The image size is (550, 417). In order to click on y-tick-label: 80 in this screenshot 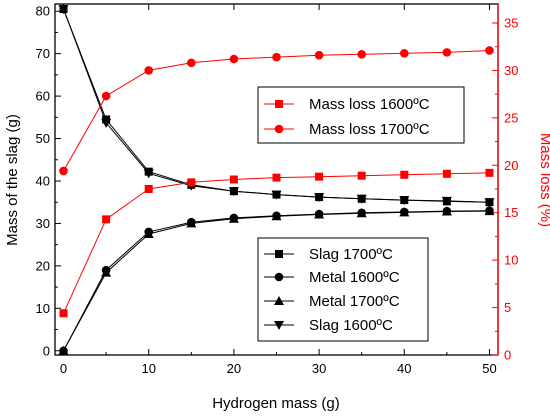, I will do `click(43, 11)`.